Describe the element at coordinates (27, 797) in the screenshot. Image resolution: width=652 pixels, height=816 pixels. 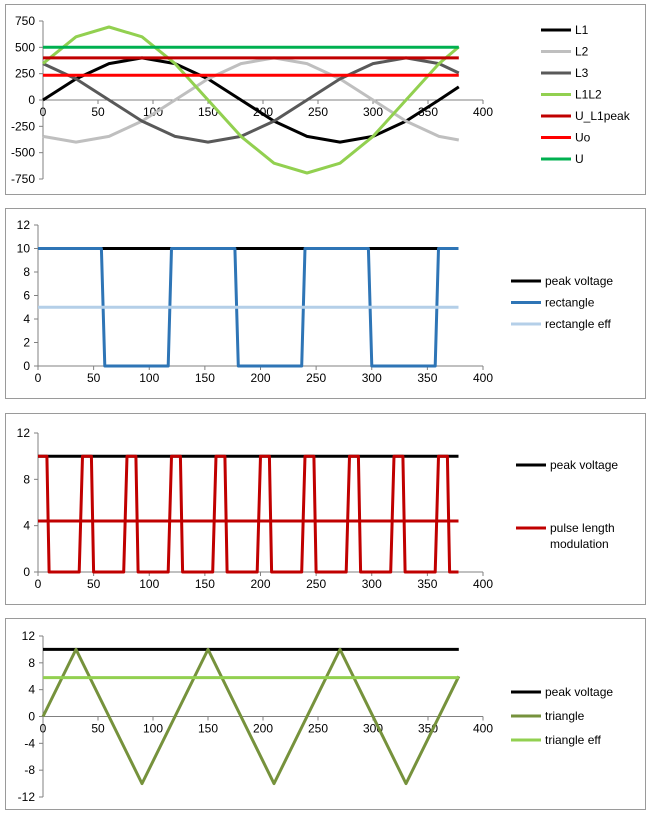
I see `y-tick-label: -12` at that location.